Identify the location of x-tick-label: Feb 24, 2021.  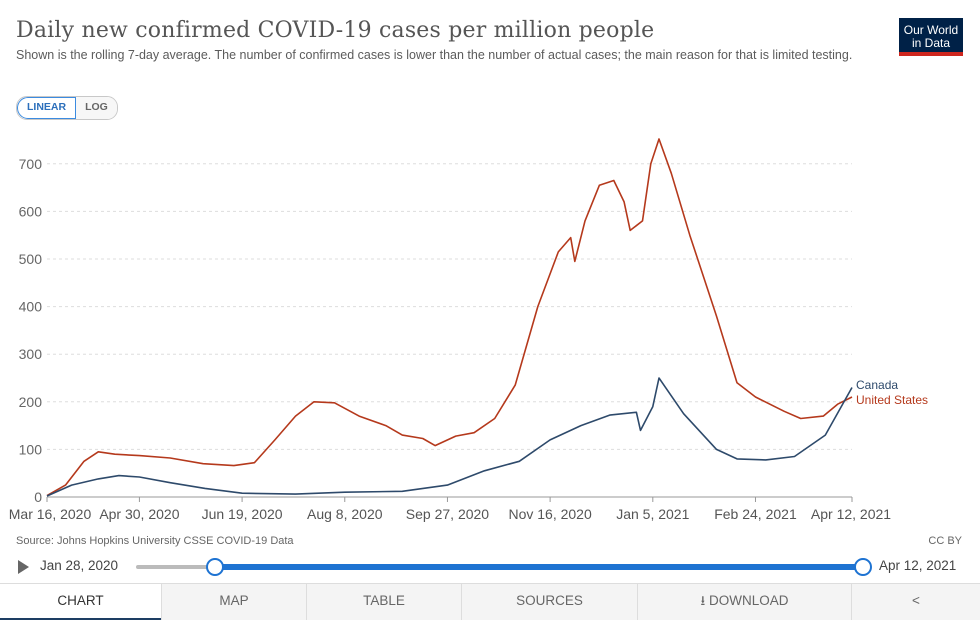
(755, 514).